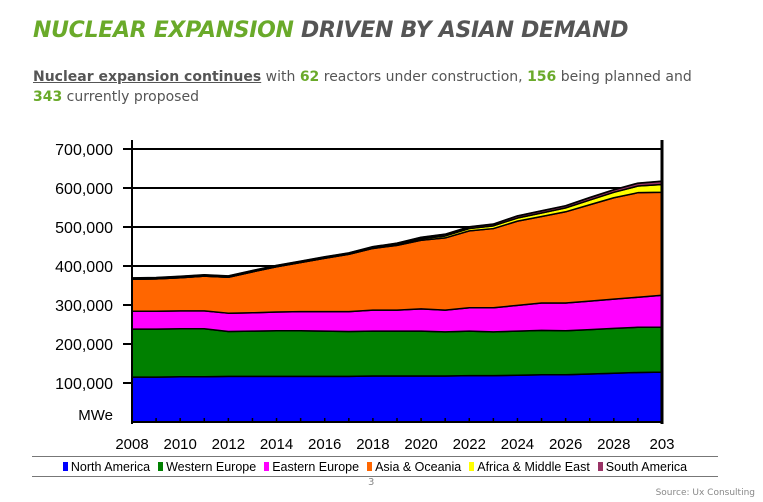 The width and height of the screenshot is (763, 502). I want to click on x-tick-label: 2026, so click(565, 444).